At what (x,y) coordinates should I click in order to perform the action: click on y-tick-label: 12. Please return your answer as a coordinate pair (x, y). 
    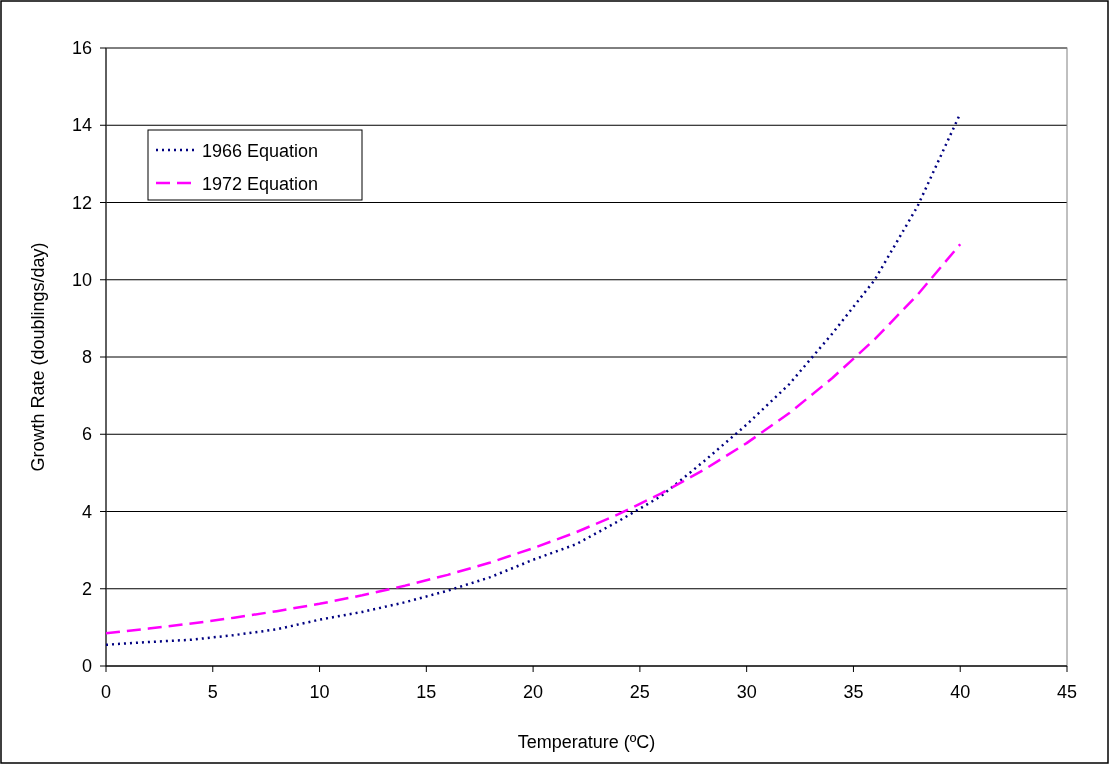
    Looking at the image, I should click on (81, 202).